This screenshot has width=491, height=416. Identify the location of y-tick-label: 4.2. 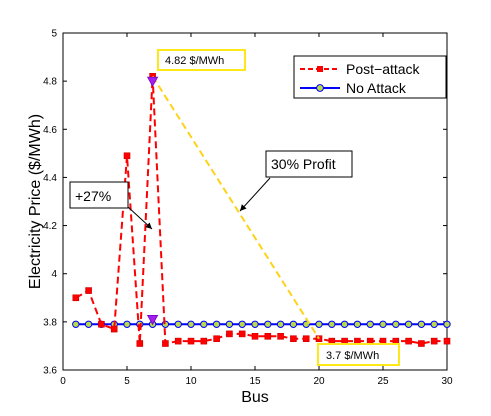
(50, 226).